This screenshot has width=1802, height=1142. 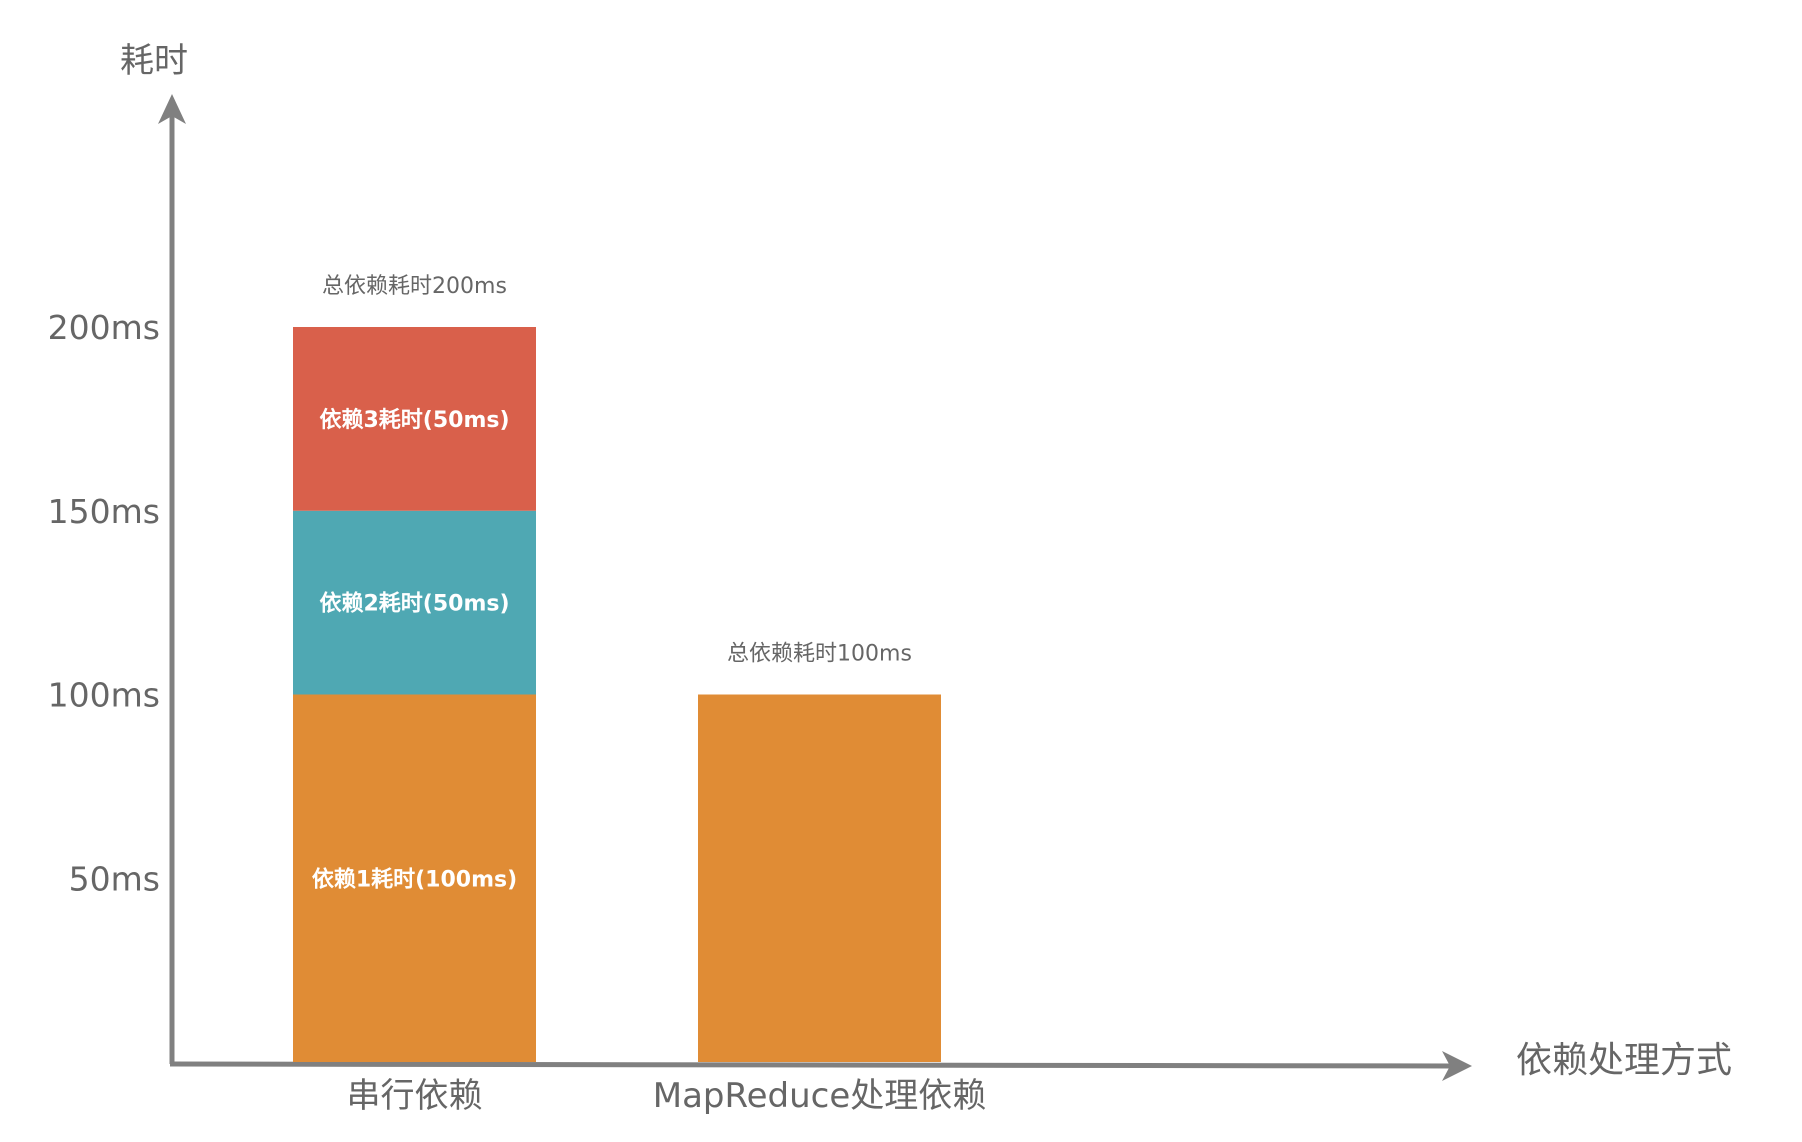 What do you see at coordinates (114, 878) in the screenshot?
I see `y-tick-label: 50ms` at bounding box center [114, 878].